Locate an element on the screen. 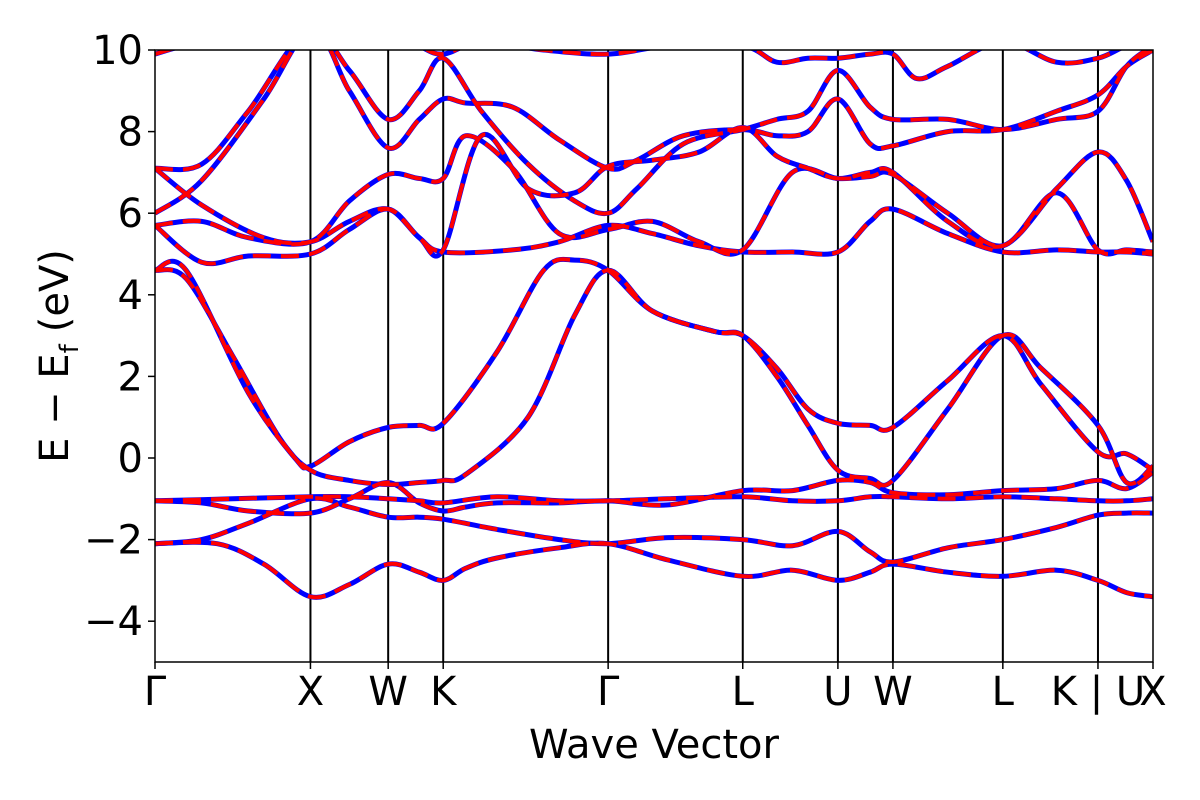 The height and width of the screenshot is (800, 1200). y-tick-label: 4 is located at coordinates (130, 296).